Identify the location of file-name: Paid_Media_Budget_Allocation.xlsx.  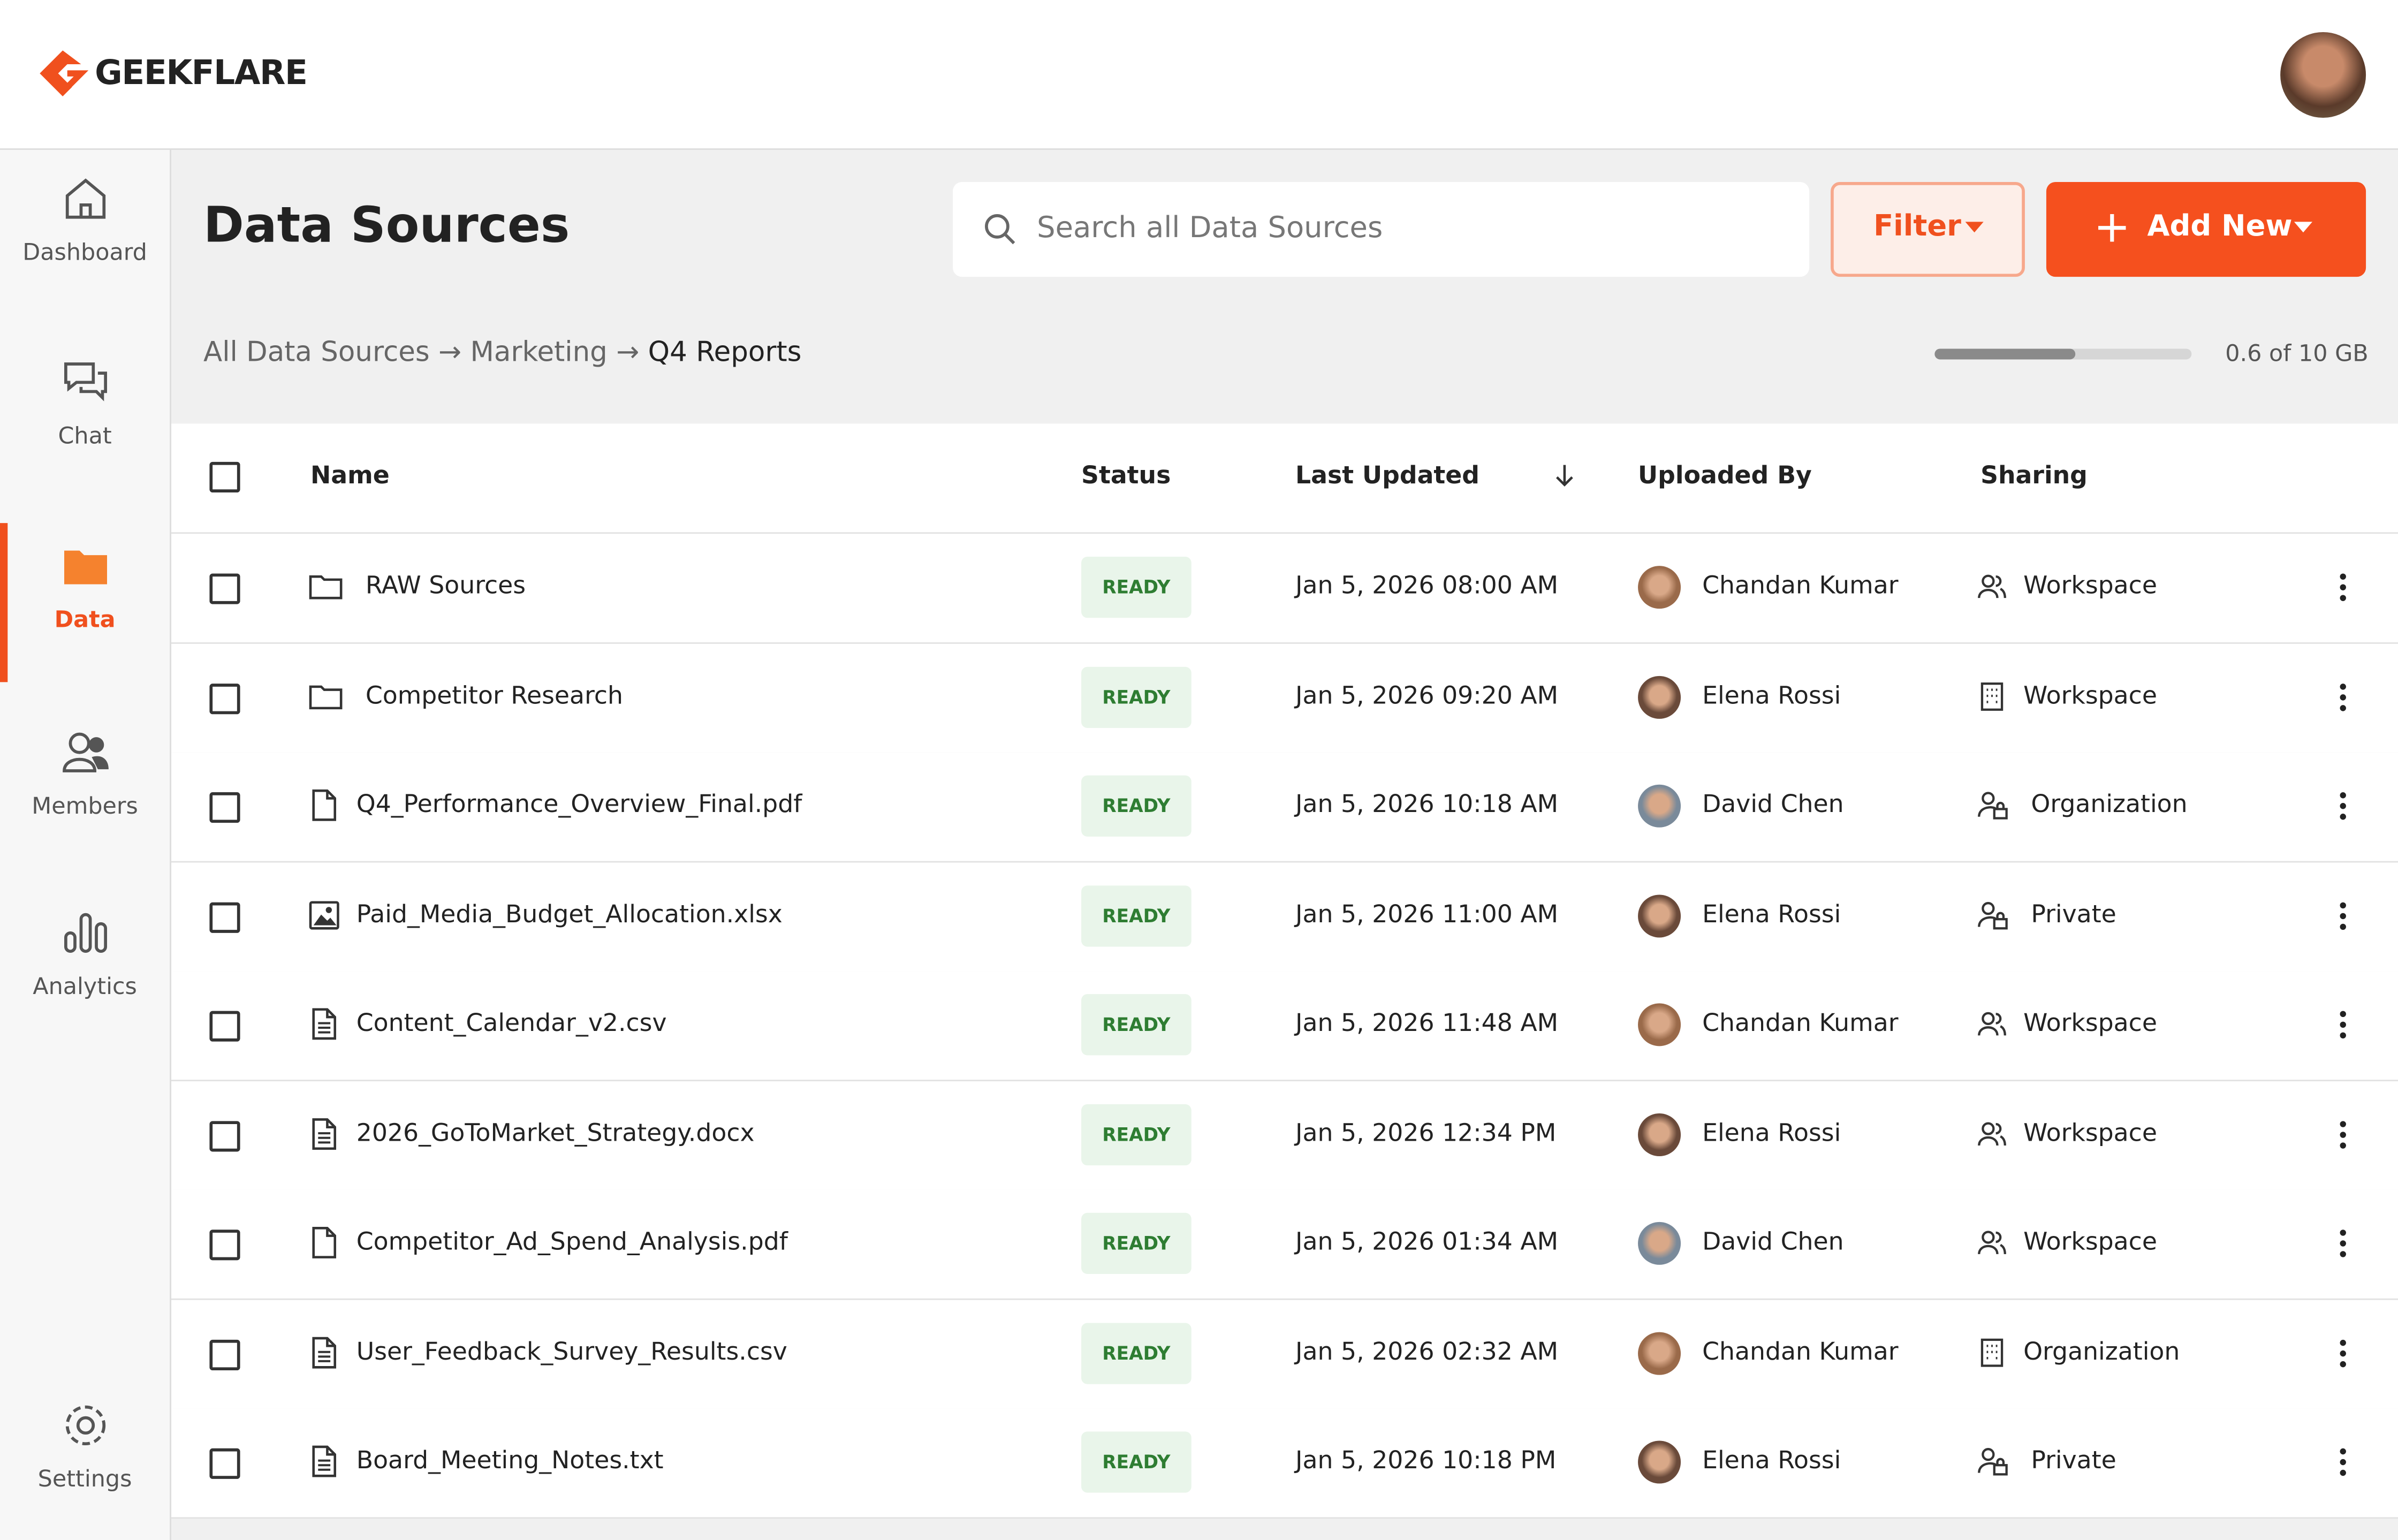
(570, 913).